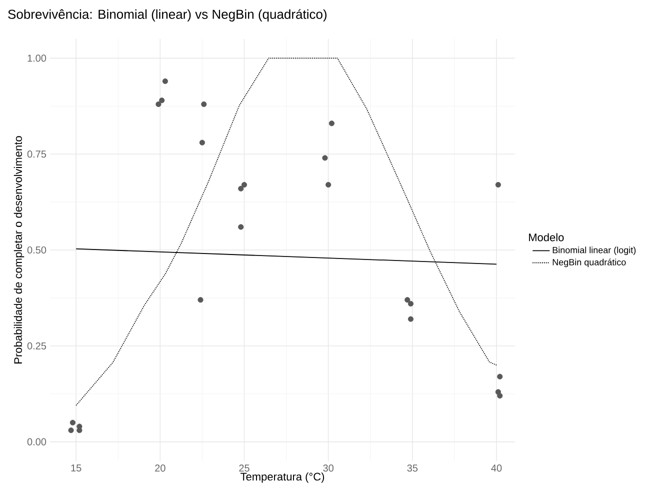 Image resolution: width=658 pixels, height=499 pixels. Describe the element at coordinates (328, 468) in the screenshot. I see `x-tick-label: 30` at that location.